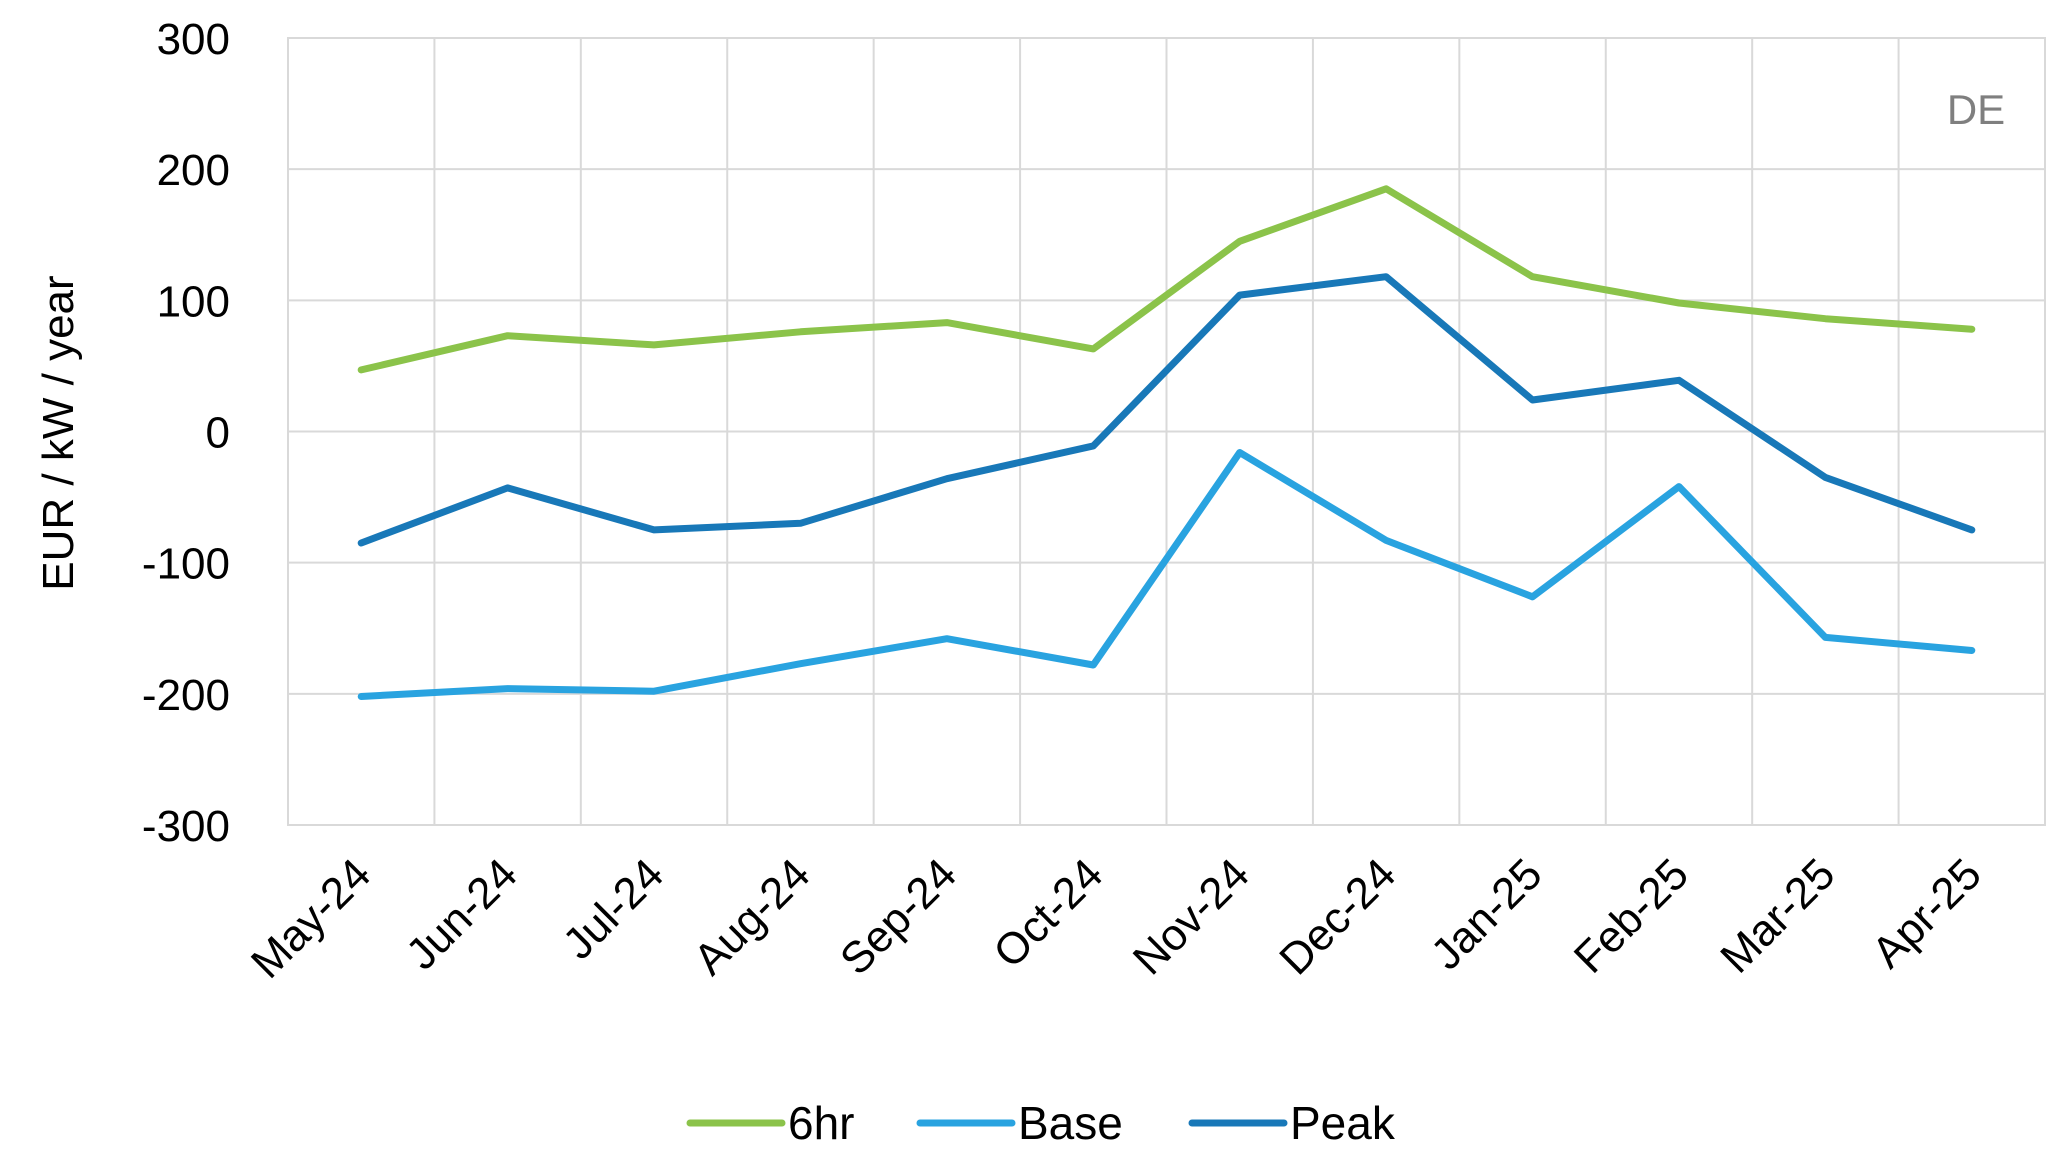 Image resolution: width=2068 pixels, height=1174 pixels. What do you see at coordinates (821, 1123) in the screenshot?
I see `legend-label-6hr: 6hr` at bounding box center [821, 1123].